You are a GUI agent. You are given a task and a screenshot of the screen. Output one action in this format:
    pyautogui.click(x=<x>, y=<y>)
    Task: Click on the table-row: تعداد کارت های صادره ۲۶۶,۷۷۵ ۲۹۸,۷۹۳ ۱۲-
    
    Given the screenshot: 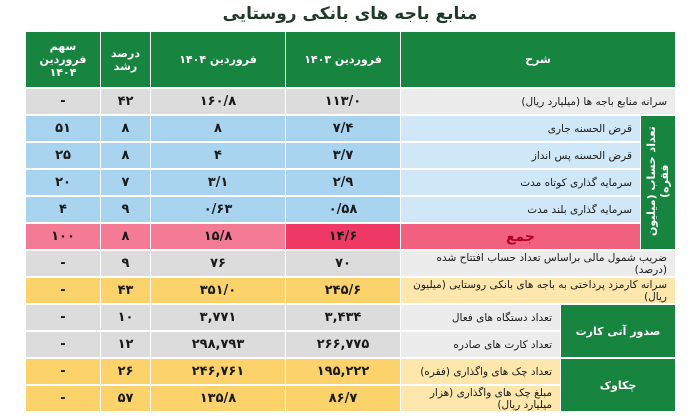 What is the action you would take?
    pyautogui.click(x=350, y=344)
    